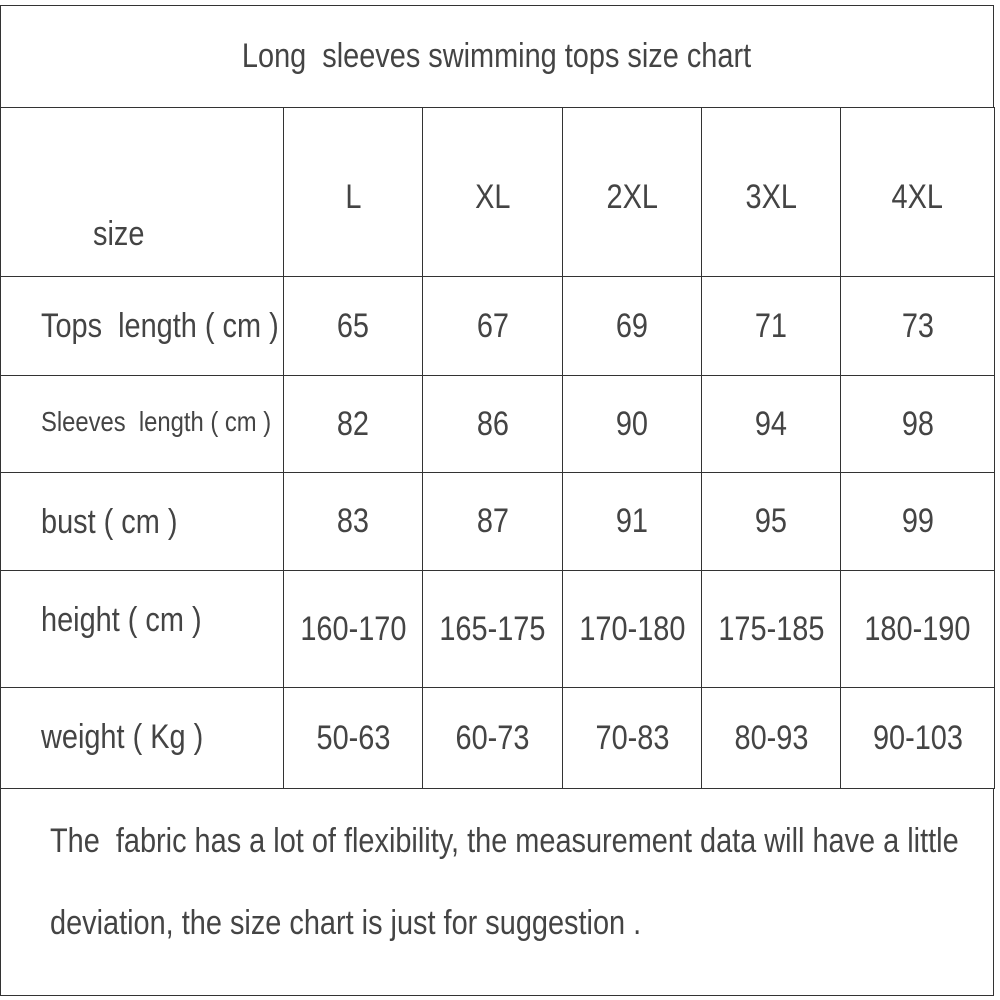 Image resolution: width=1000 pixels, height=1000 pixels. I want to click on value-cell: 50-63, so click(353, 738).